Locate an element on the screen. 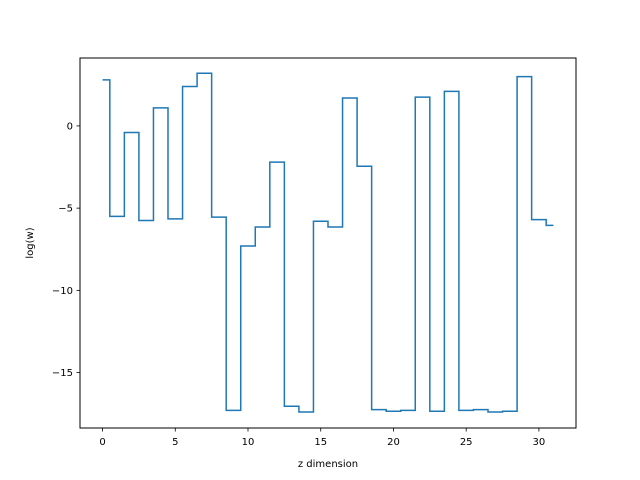  x-tick-label: 20 is located at coordinates (393, 442).